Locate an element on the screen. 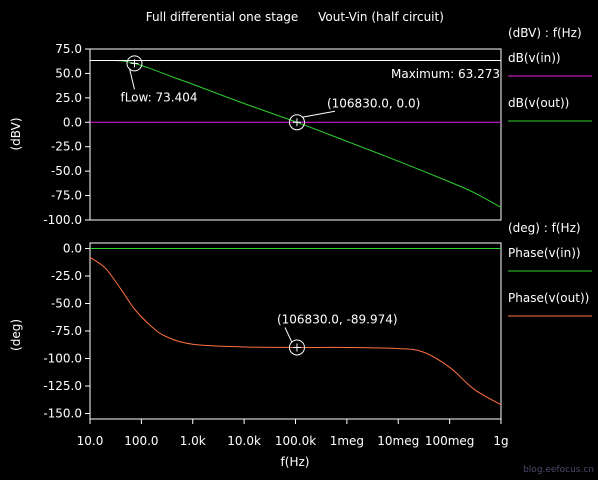 The width and height of the screenshot is (598, 480). phase-unit-label: (deg) : f(Hz) is located at coordinates (544, 228).